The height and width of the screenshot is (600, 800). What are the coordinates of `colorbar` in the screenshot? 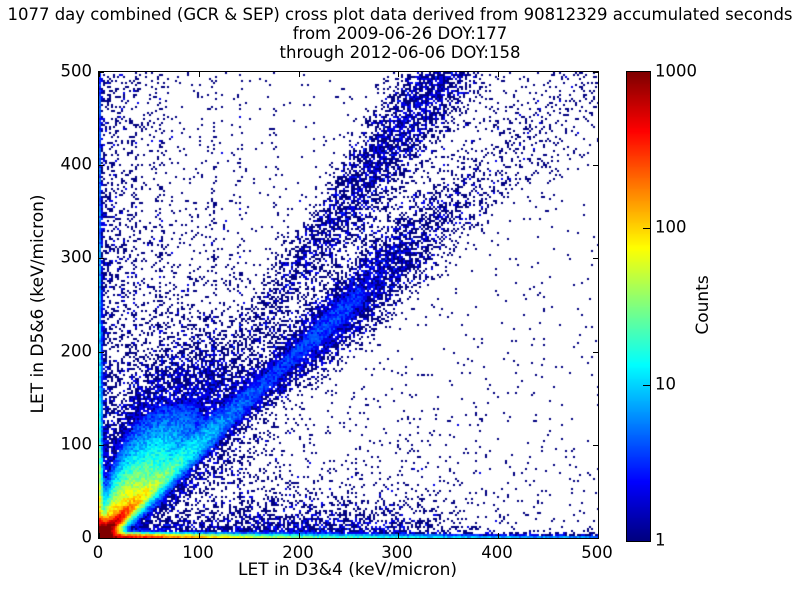 It's located at (638, 306).